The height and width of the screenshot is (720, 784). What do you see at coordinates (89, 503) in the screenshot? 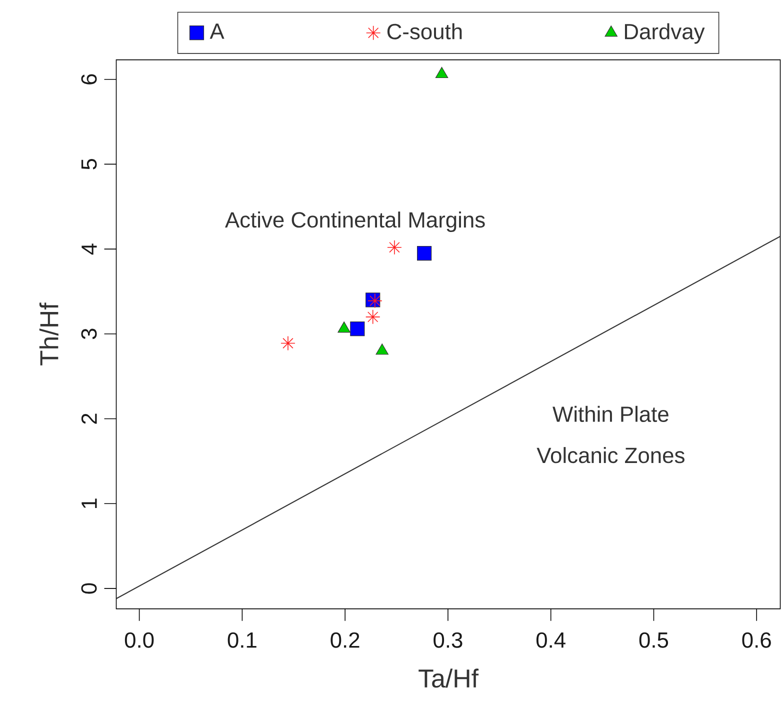
I see `y-tick-label: 1` at bounding box center [89, 503].